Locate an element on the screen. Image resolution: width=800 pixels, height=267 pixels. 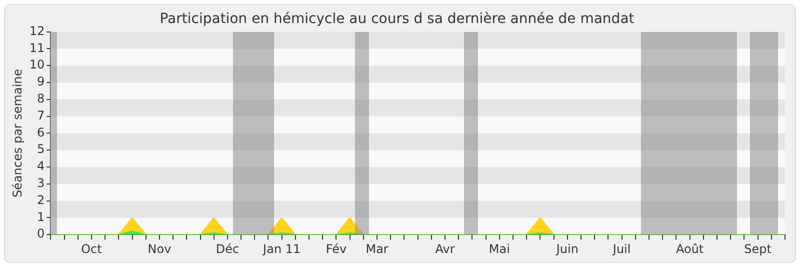
y-tick-label: 7 is located at coordinates (41, 115).